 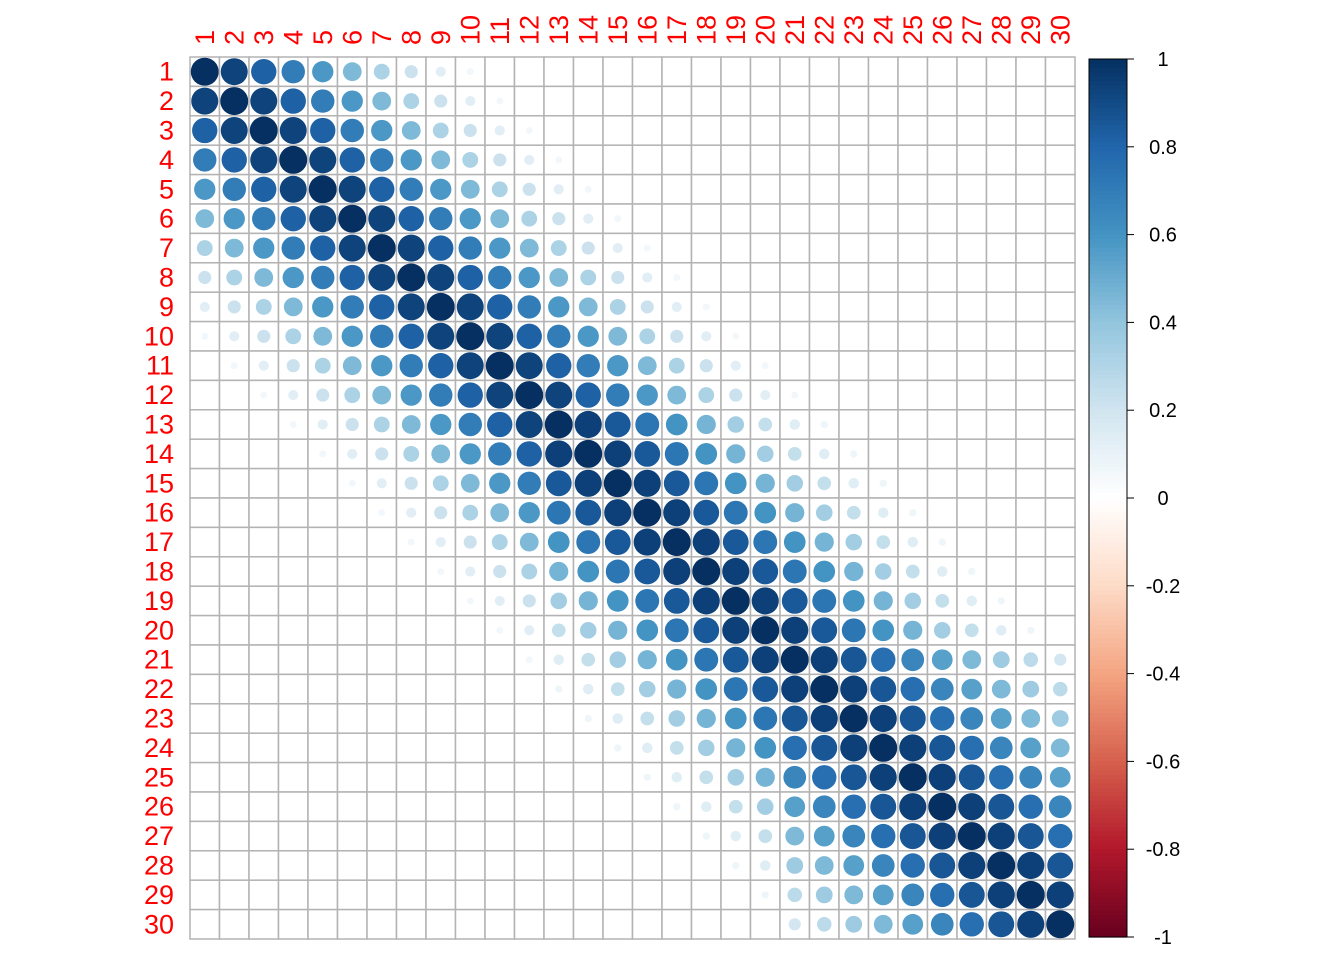 What do you see at coordinates (159, 513) in the screenshot?
I see `row-label: 16` at bounding box center [159, 513].